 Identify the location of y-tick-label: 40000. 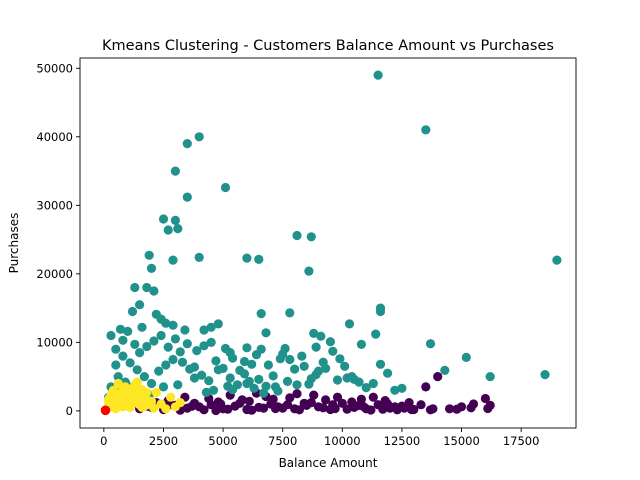
(54, 137).